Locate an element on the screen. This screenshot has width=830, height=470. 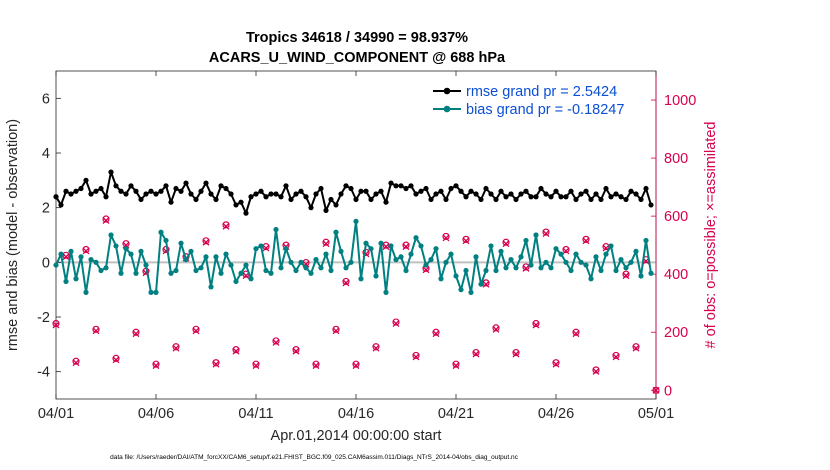
y-right-tick-label: 200 is located at coordinates (676, 333).